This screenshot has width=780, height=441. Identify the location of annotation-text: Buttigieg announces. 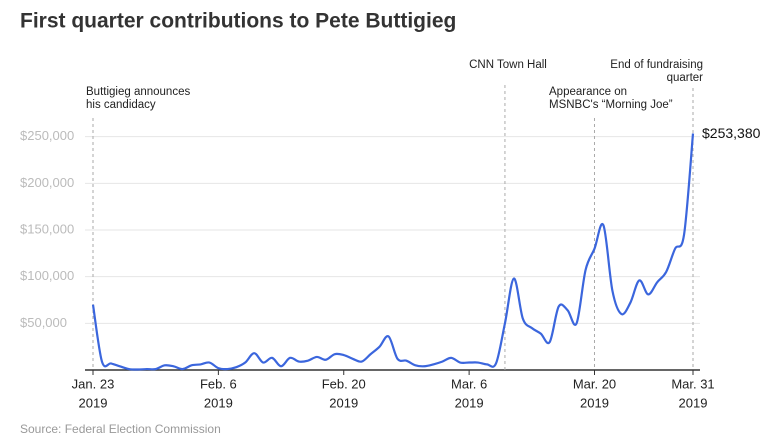
(138, 92).